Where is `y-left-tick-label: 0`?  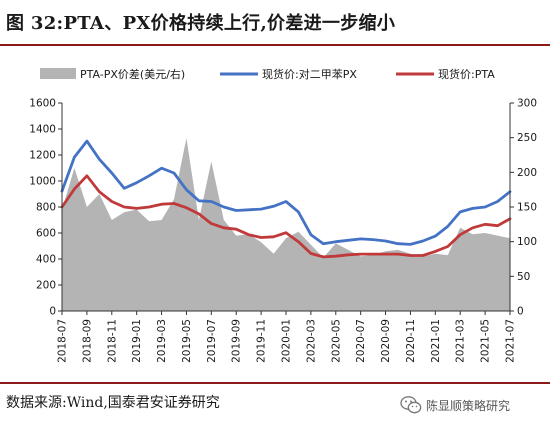 y-left-tick-label: 0 is located at coordinates (52, 312).